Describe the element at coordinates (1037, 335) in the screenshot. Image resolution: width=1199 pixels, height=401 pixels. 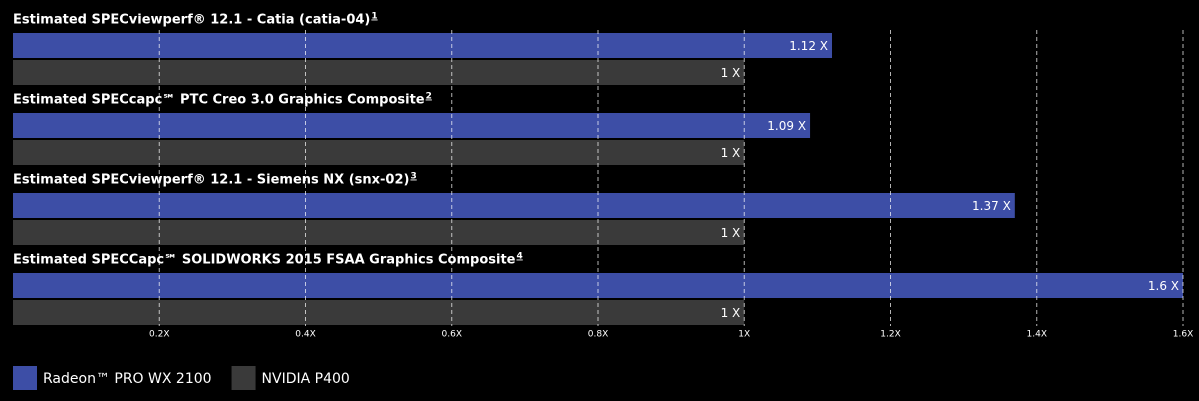
I see `x-tick-label: 1.4X` at that location.